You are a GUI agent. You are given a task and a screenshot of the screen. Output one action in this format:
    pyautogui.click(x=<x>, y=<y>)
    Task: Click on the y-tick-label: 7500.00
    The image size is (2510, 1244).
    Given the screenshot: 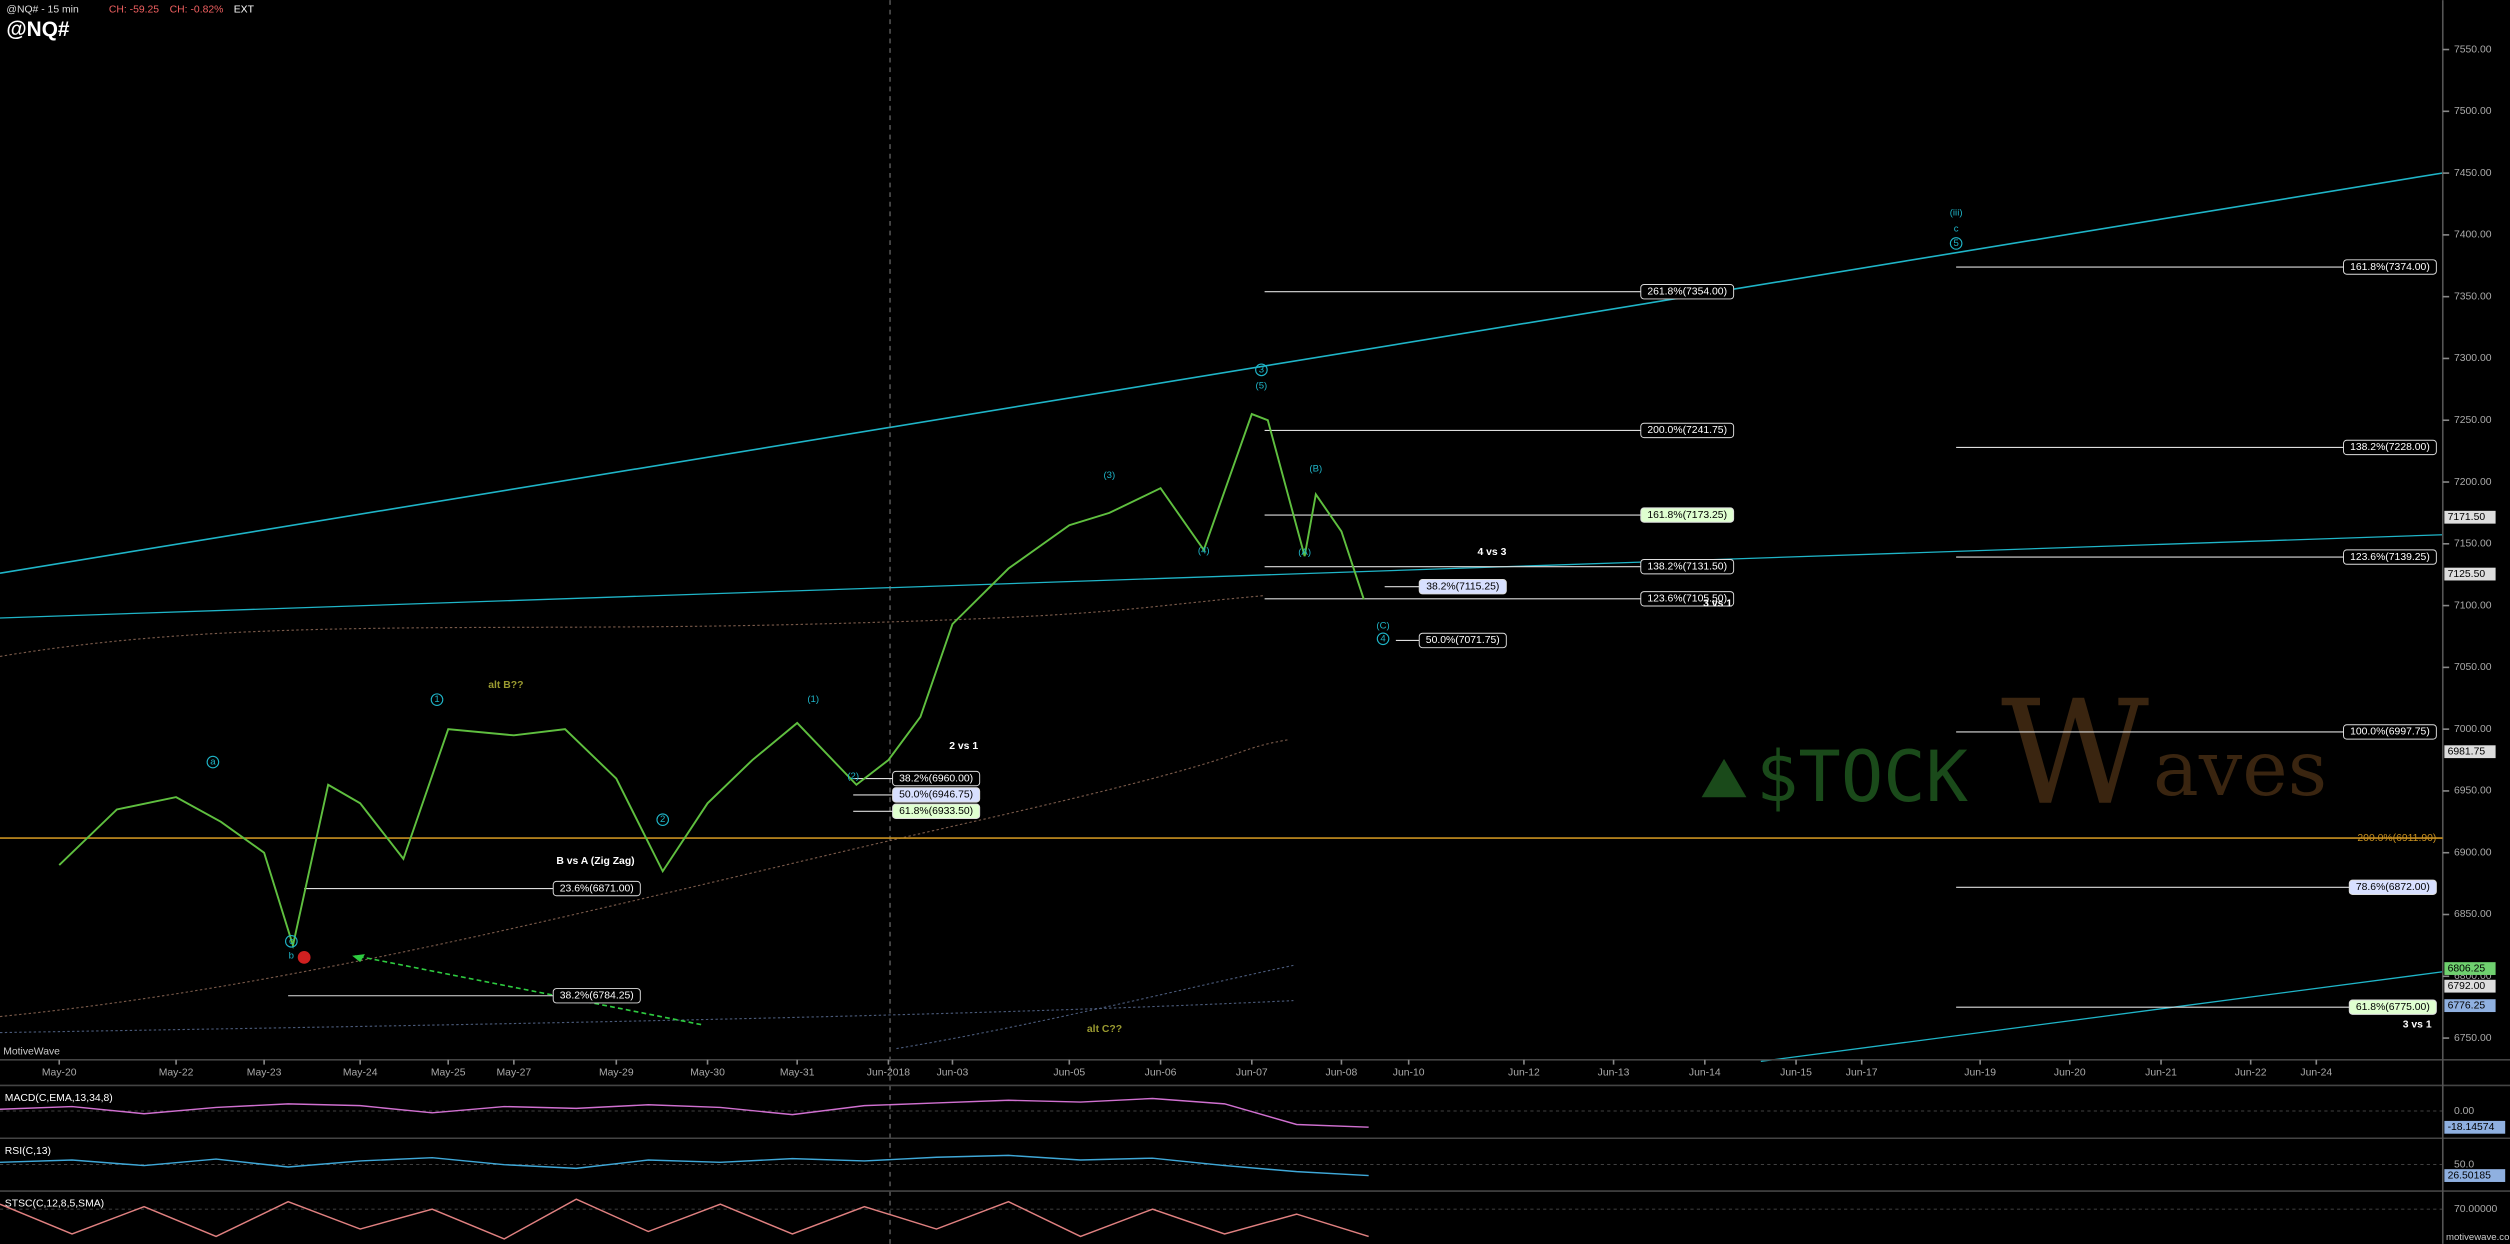 What is the action you would take?
    pyautogui.click(x=2473, y=111)
    